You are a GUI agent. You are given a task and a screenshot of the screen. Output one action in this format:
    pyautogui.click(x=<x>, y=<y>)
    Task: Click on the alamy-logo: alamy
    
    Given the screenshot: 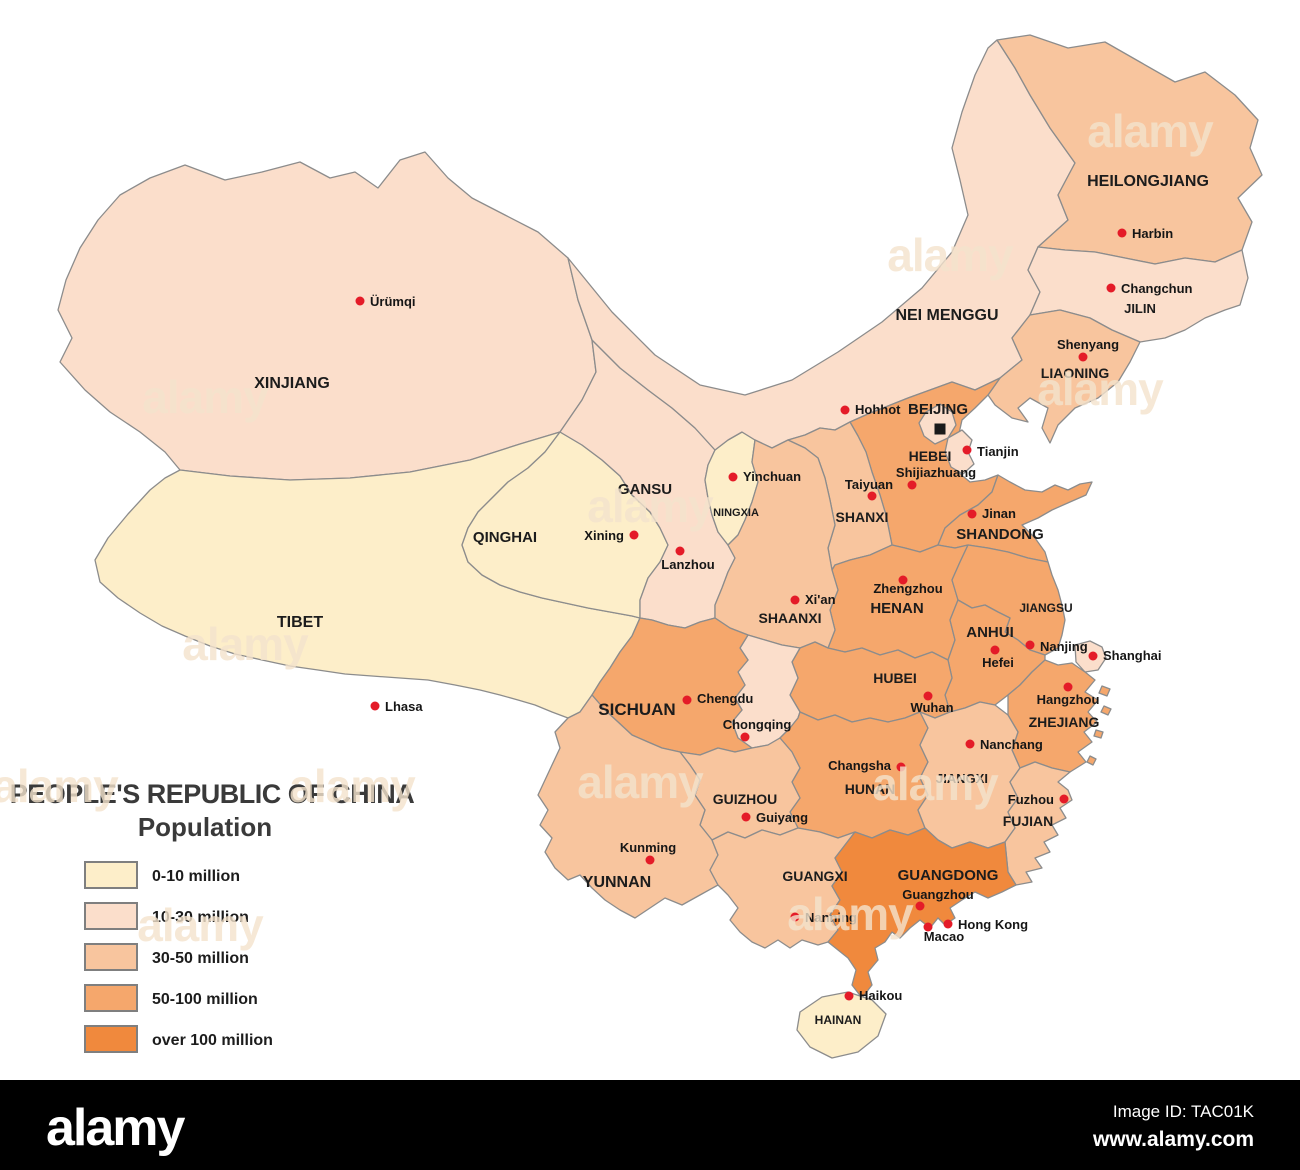 What is the action you would take?
    pyautogui.click(x=116, y=1128)
    